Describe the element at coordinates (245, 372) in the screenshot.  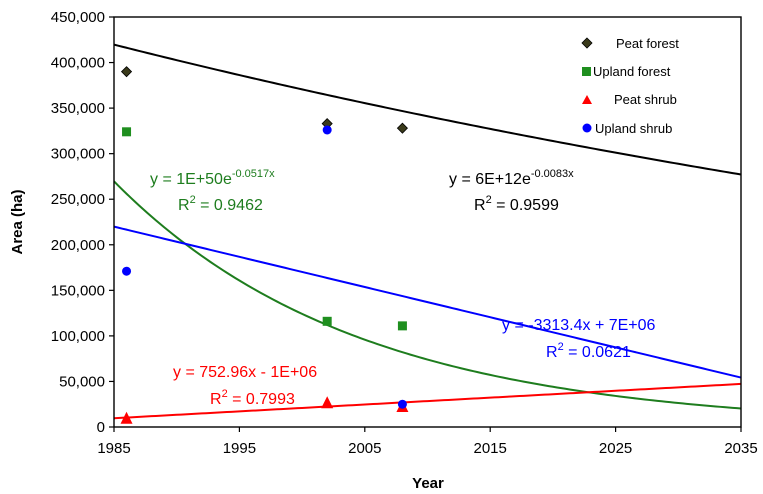
I see `equation-text: y = 752.96x - 1E+06` at that location.